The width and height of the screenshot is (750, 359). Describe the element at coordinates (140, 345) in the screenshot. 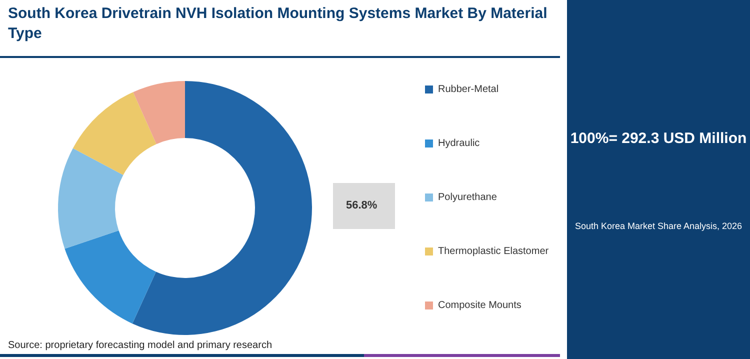

I see `source-note: Source: proprietary forecasting model and primary research` at that location.